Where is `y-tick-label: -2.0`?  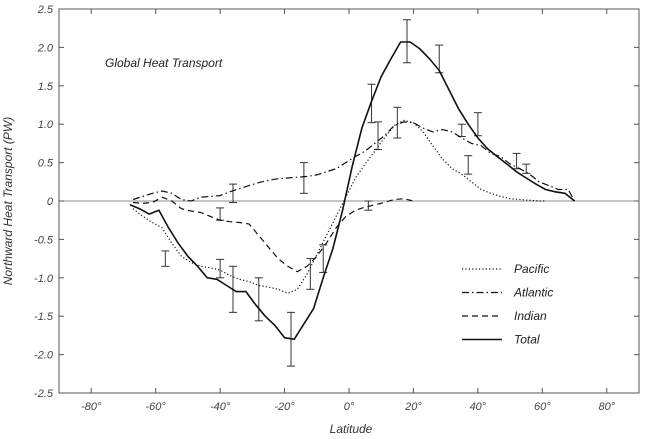
y-tick-label: -2.0 is located at coordinates (44, 356).